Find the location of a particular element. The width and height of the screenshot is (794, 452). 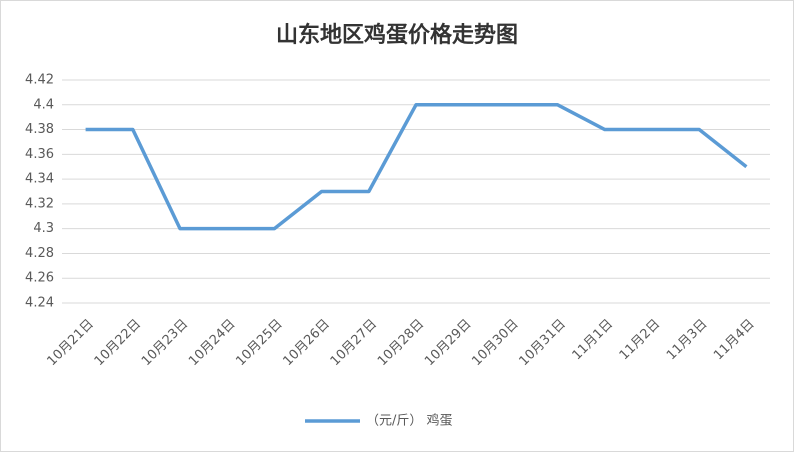

y-tick-label: 4.38 is located at coordinates (39, 129).